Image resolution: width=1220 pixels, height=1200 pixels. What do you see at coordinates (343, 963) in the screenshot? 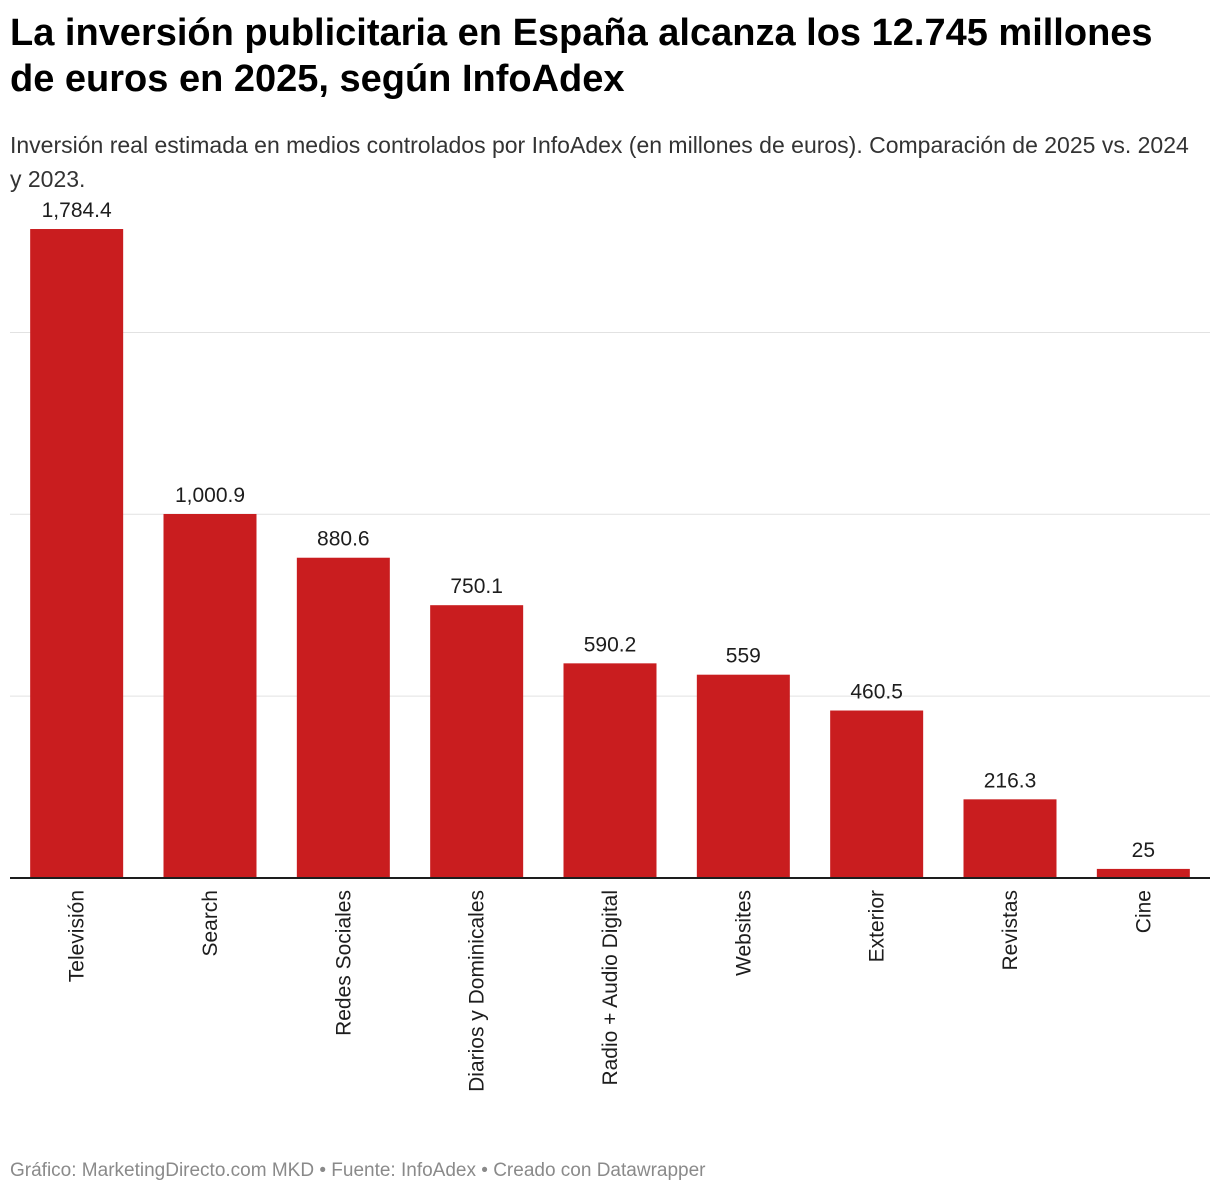
I see `category-label: Redes Sociales` at bounding box center [343, 963].